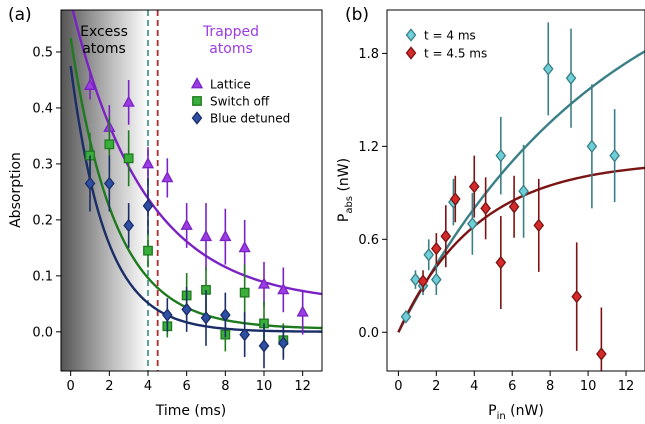 The width and height of the screenshot is (645, 424). What do you see at coordinates (42, 332) in the screenshot?
I see `y-tick-label-a: 0.0` at bounding box center [42, 332].